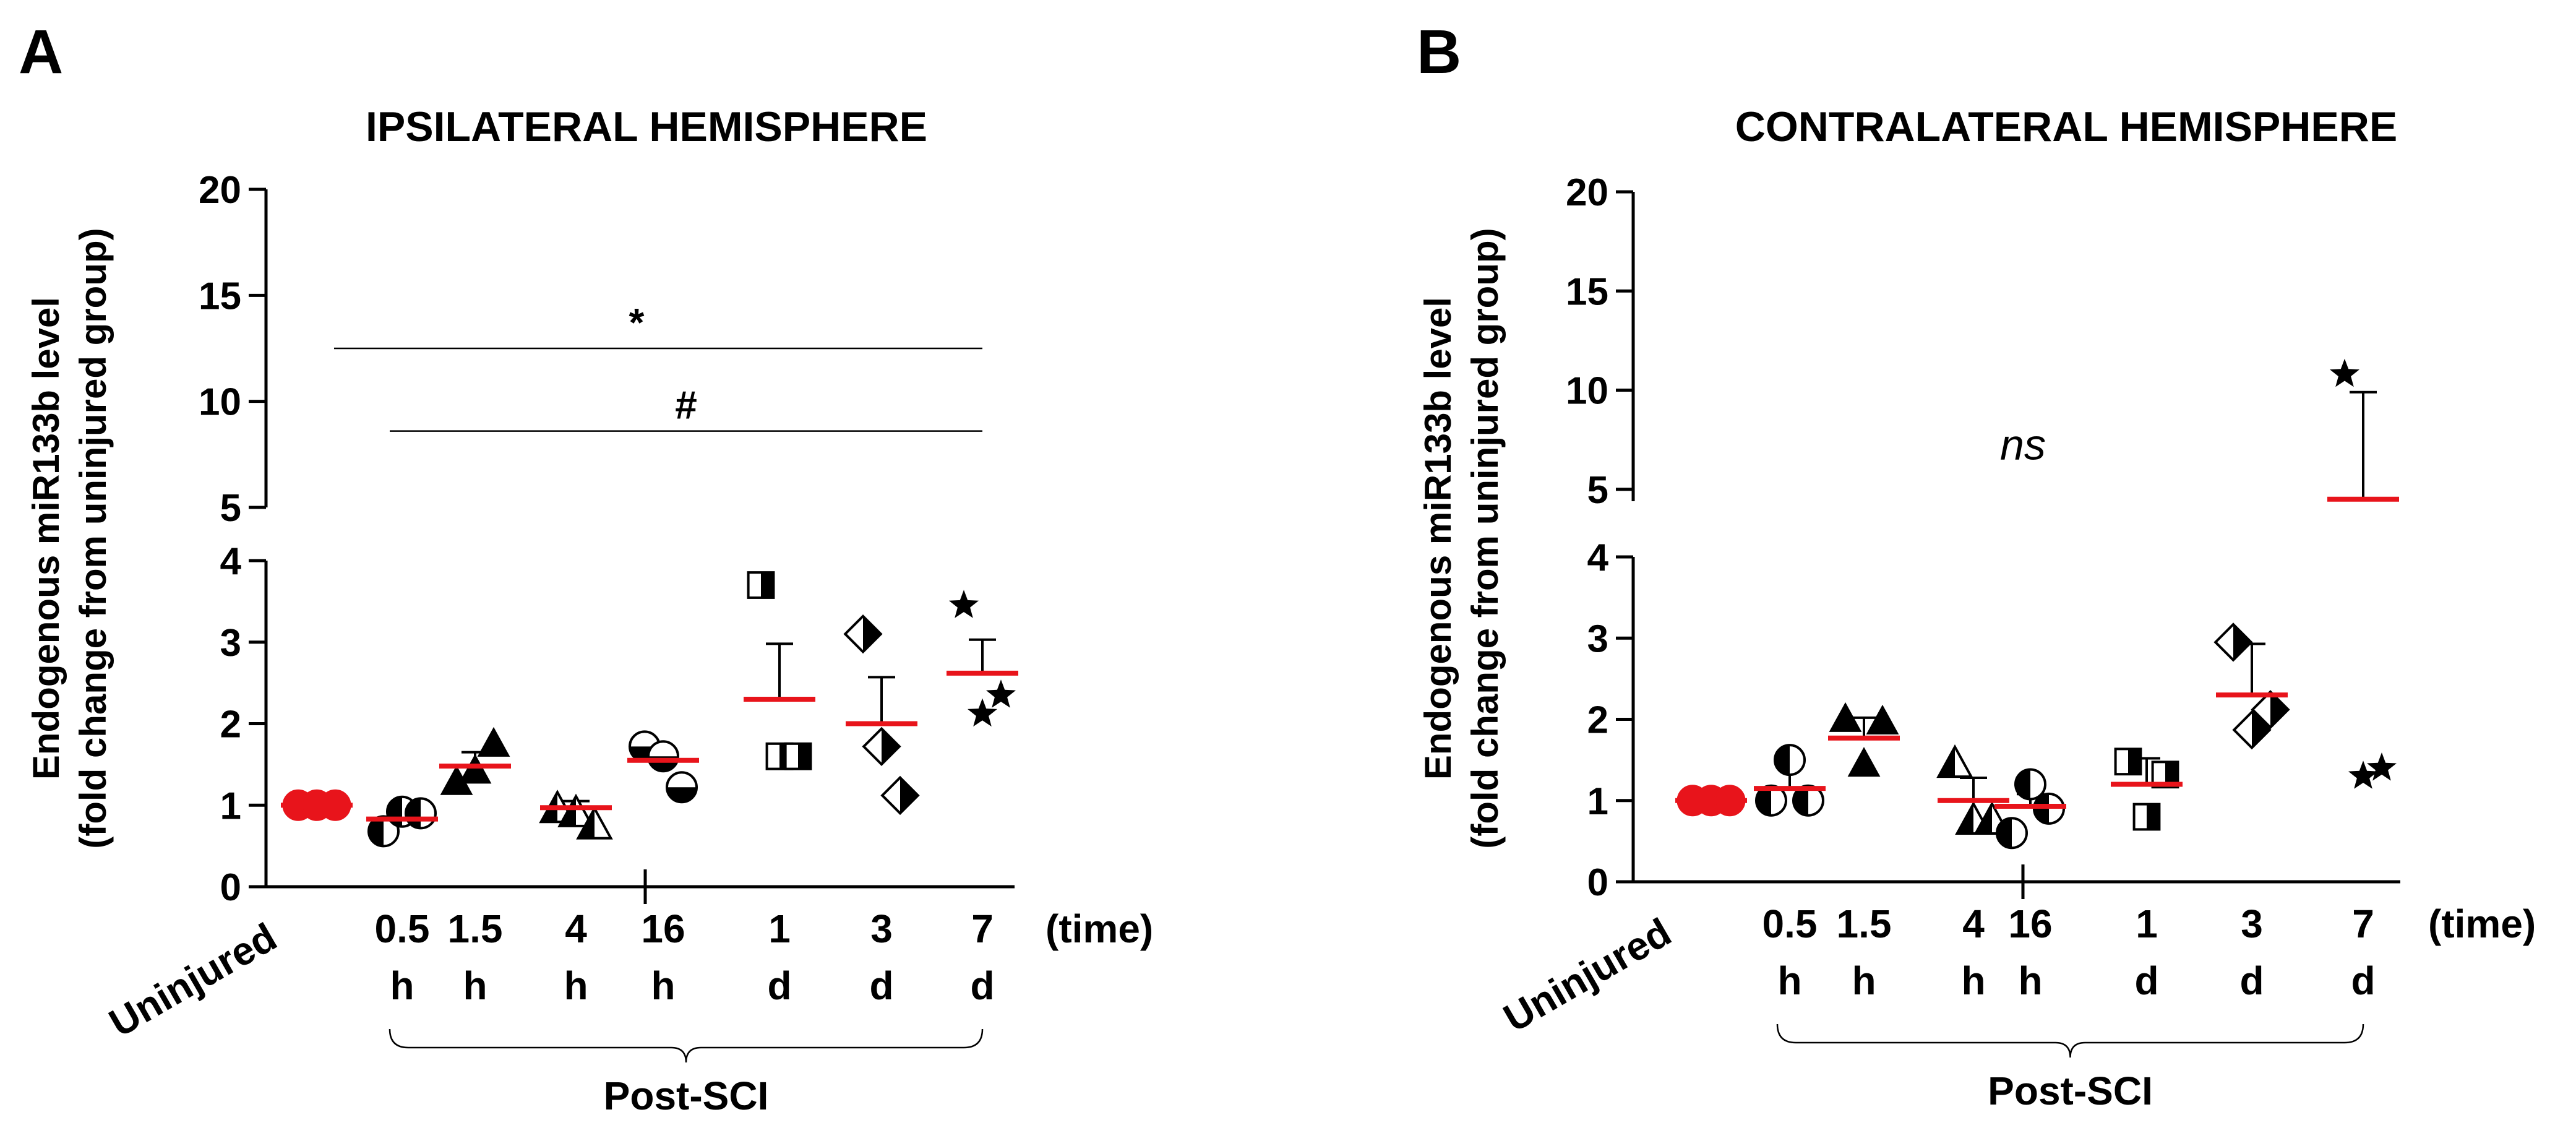 The width and height of the screenshot is (2576, 1133). I want to click on panel-letter: A, so click(41, 52).